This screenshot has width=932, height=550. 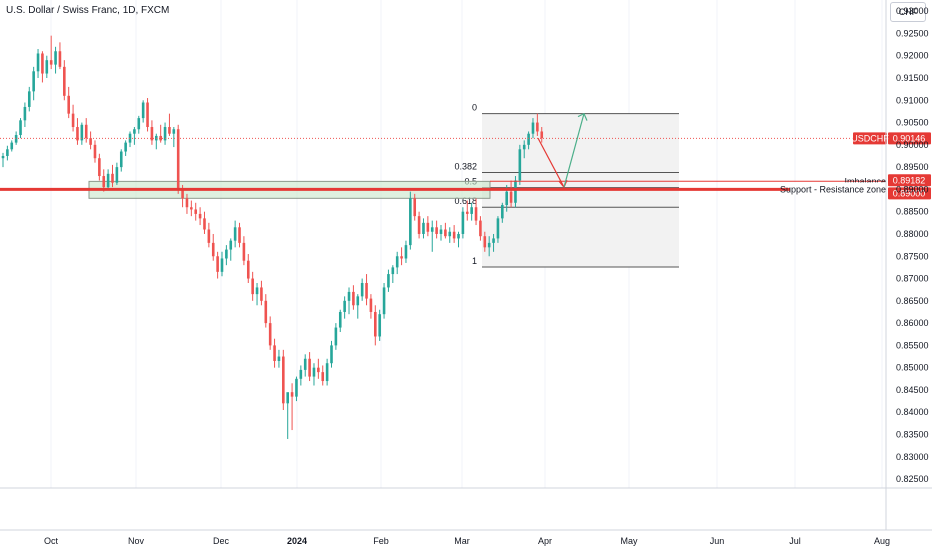 I want to click on symbol-tag: USDCHF, so click(x=870, y=138).